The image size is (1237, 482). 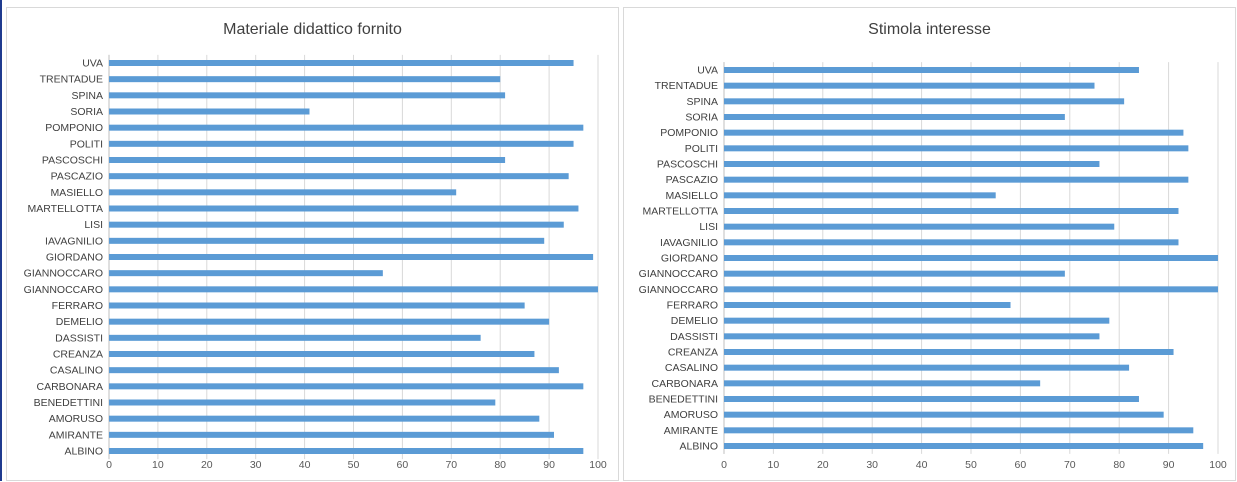 What do you see at coordinates (1218, 465) in the screenshot?
I see `x-tick-label: 100` at bounding box center [1218, 465].